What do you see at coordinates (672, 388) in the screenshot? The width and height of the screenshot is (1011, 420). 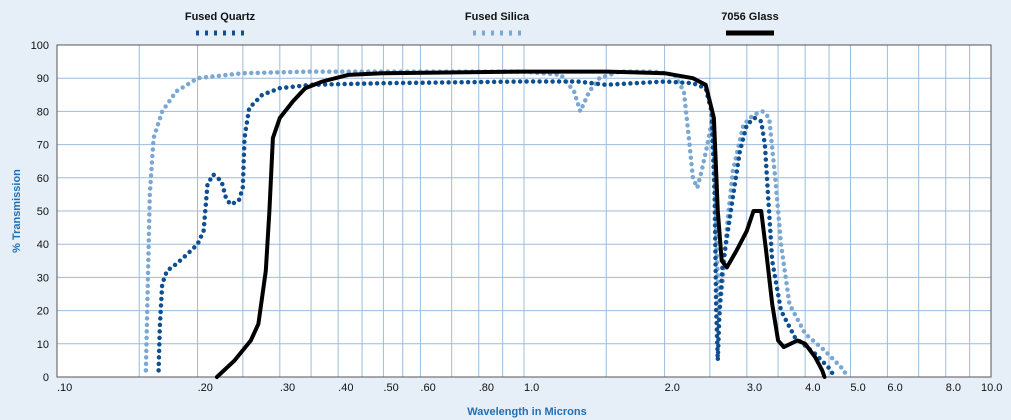 I see `x-tick-label: 2.0` at bounding box center [672, 388].